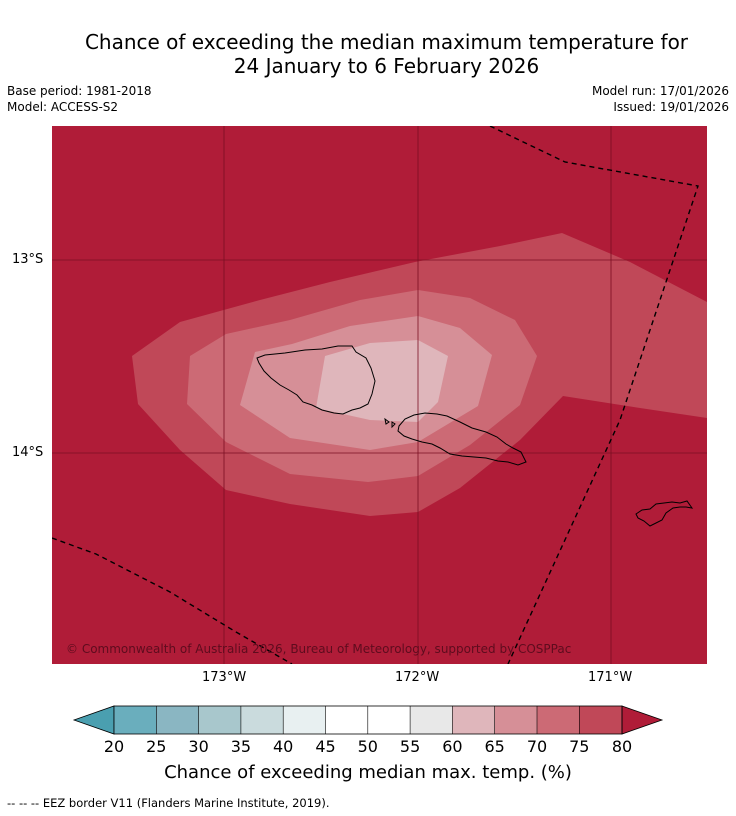  Describe the element at coordinates (316, 380) in the screenshot. I see `savaii-island` at that location.